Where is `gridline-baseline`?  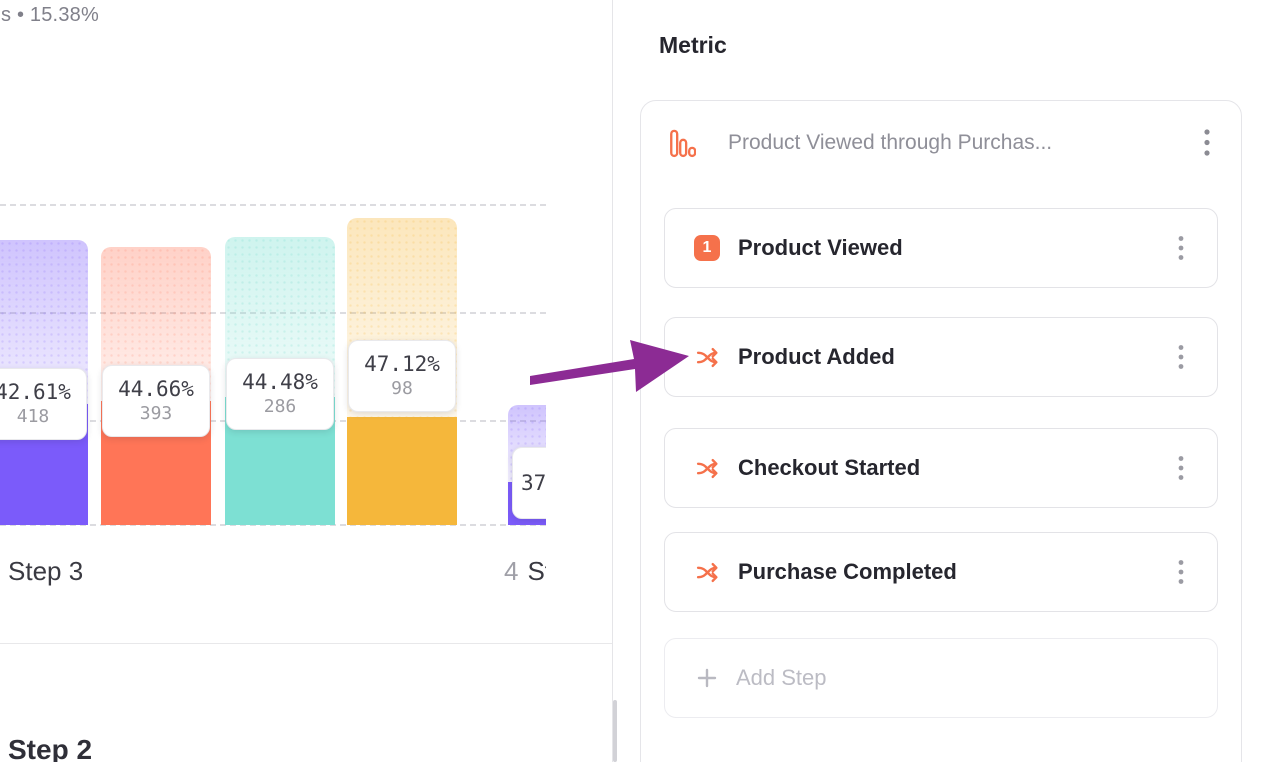
gridline-baseline is located at coordinates (273, 525).